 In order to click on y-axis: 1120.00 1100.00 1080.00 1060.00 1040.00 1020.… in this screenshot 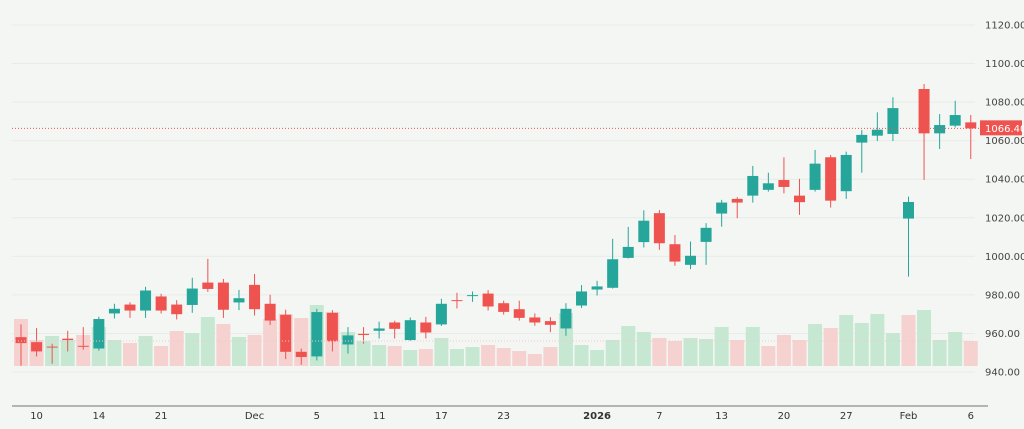, I will do `click(1004, 200)`.